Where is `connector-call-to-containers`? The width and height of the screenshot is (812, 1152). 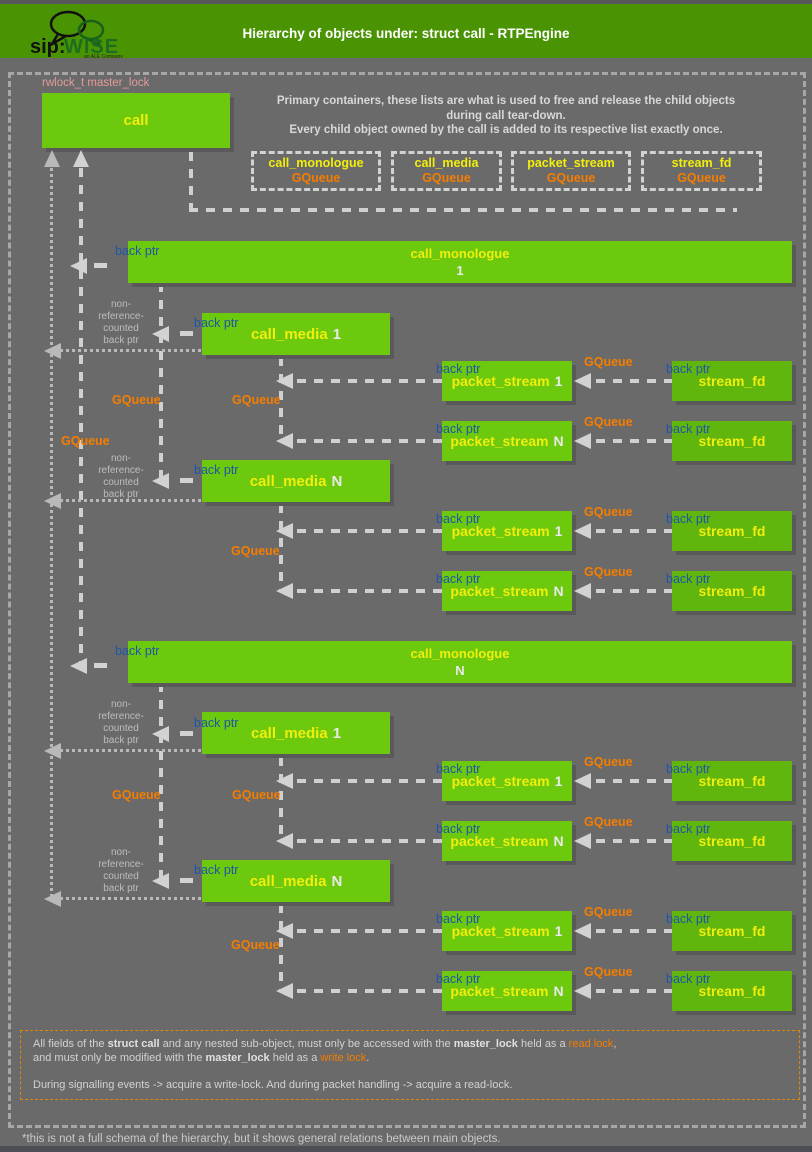 connector-call-to-containers is located at coordinates (191, 181).